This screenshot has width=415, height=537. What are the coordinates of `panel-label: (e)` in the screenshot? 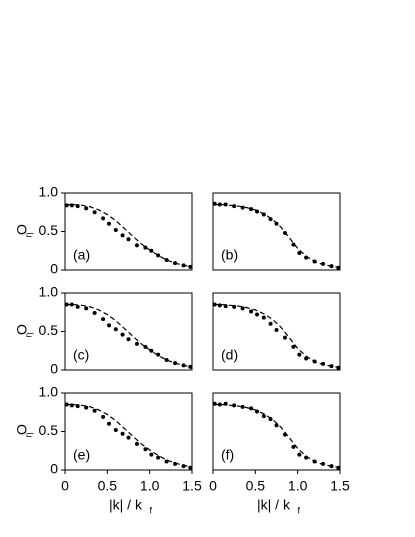 It's located at (81, 455).